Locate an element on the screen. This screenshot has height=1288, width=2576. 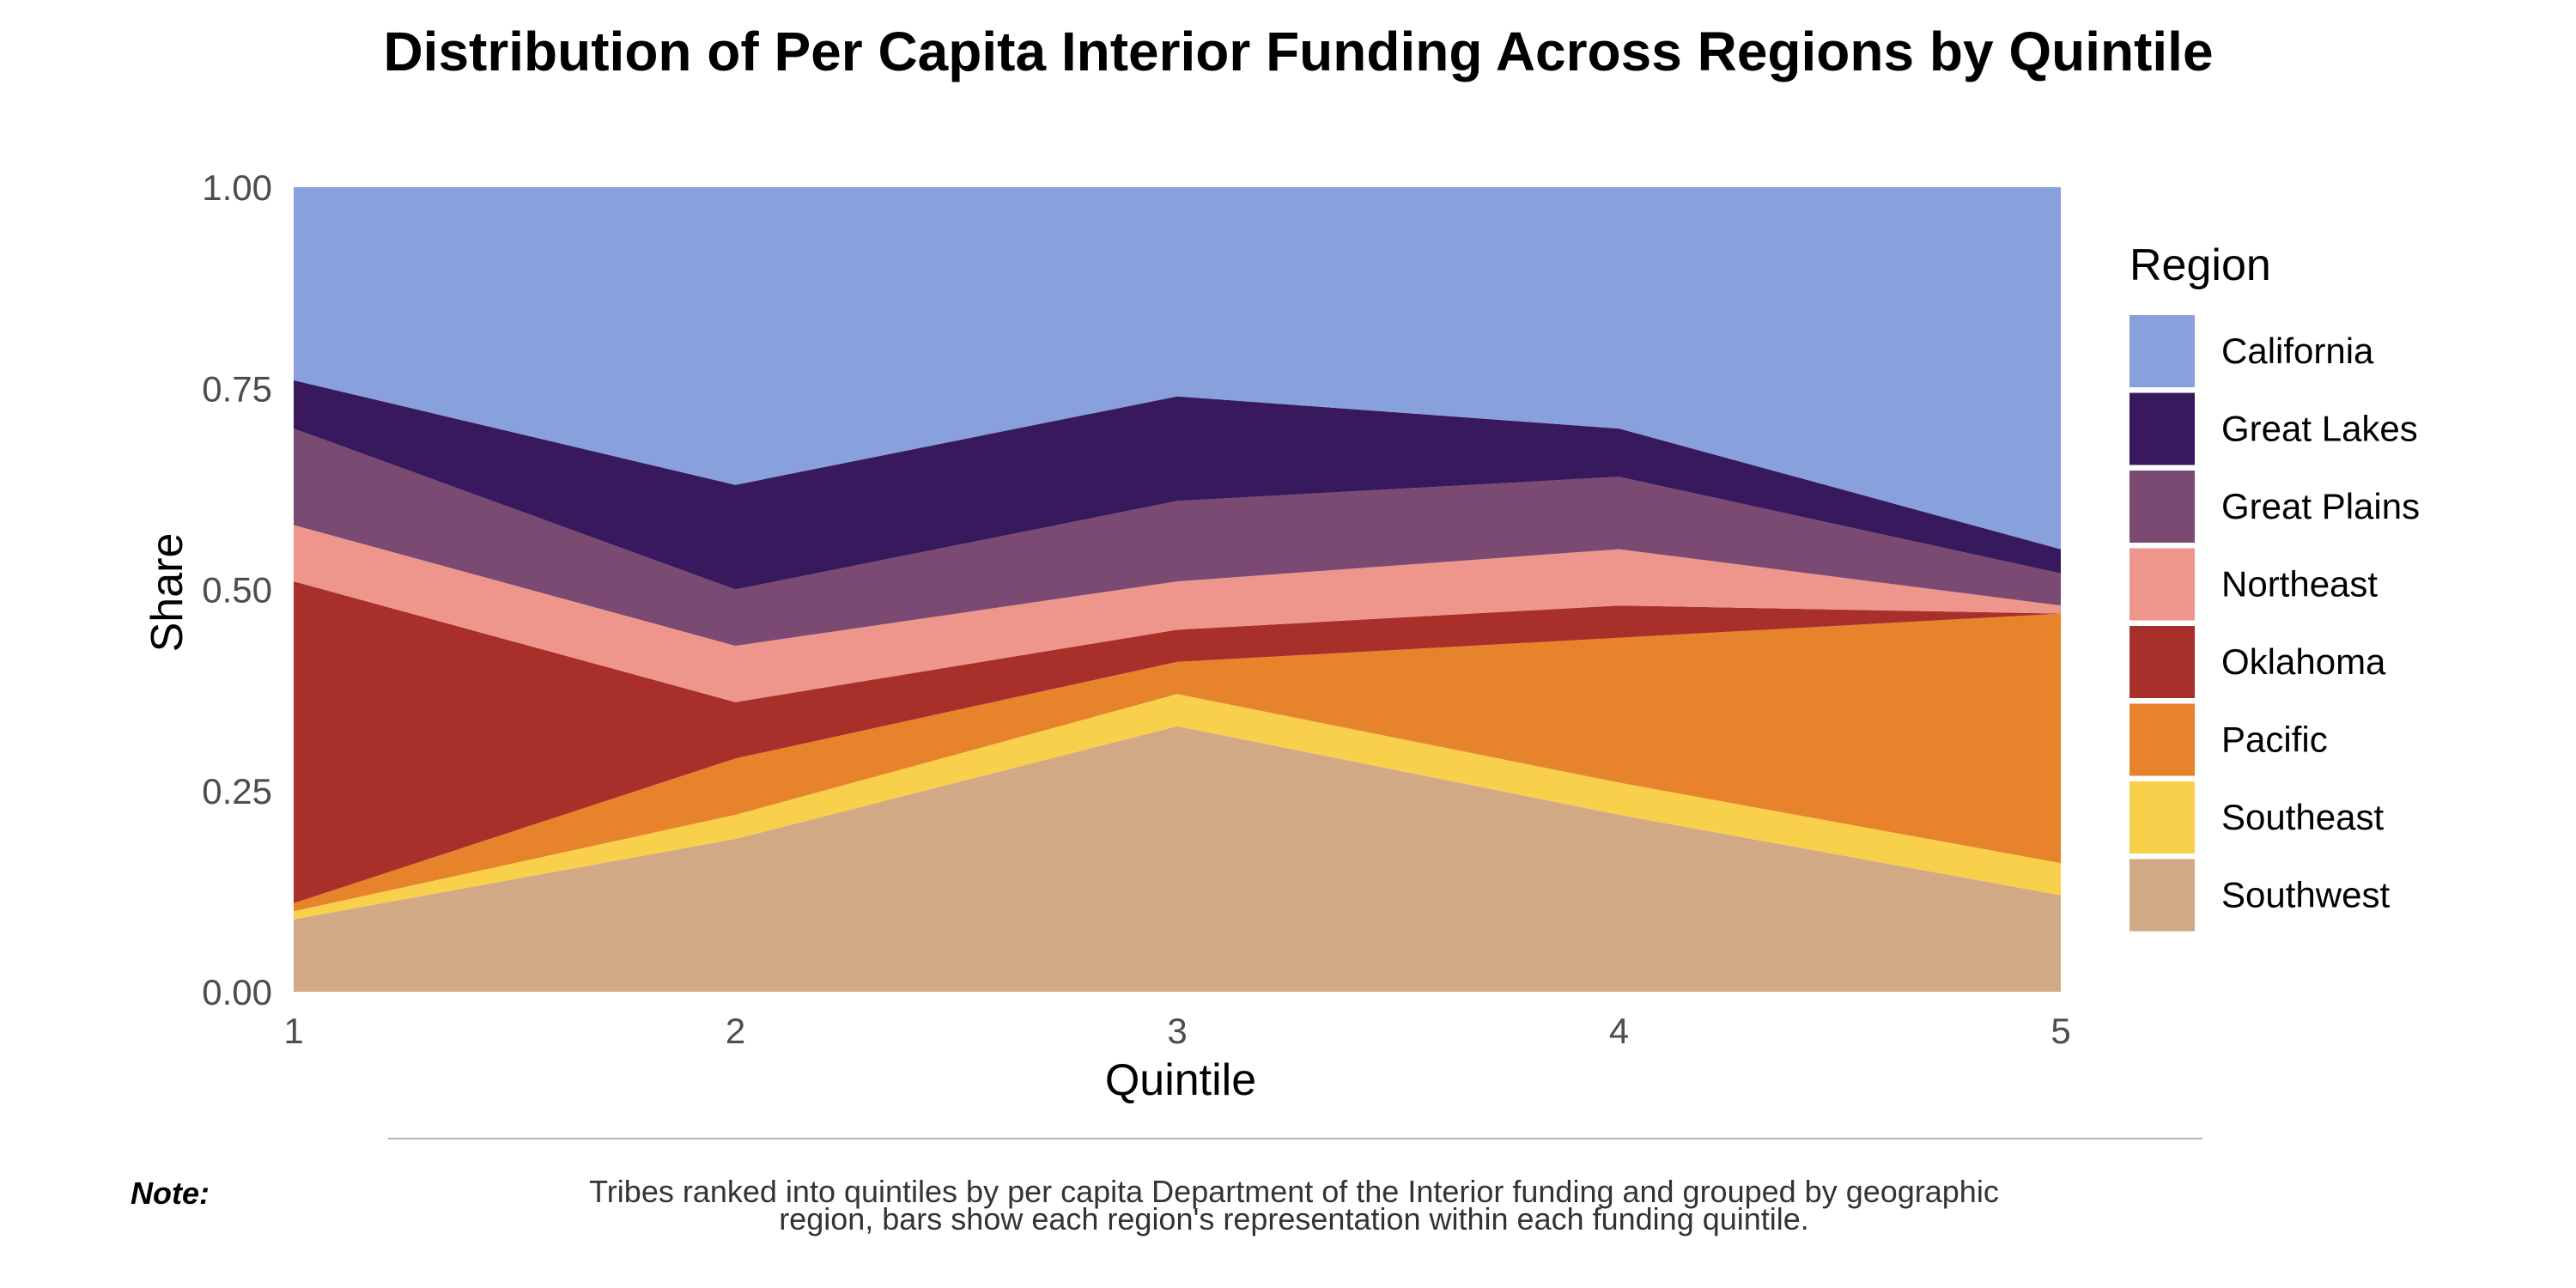
x-tick-label: 3 is located at coordinates (1177, 1031).